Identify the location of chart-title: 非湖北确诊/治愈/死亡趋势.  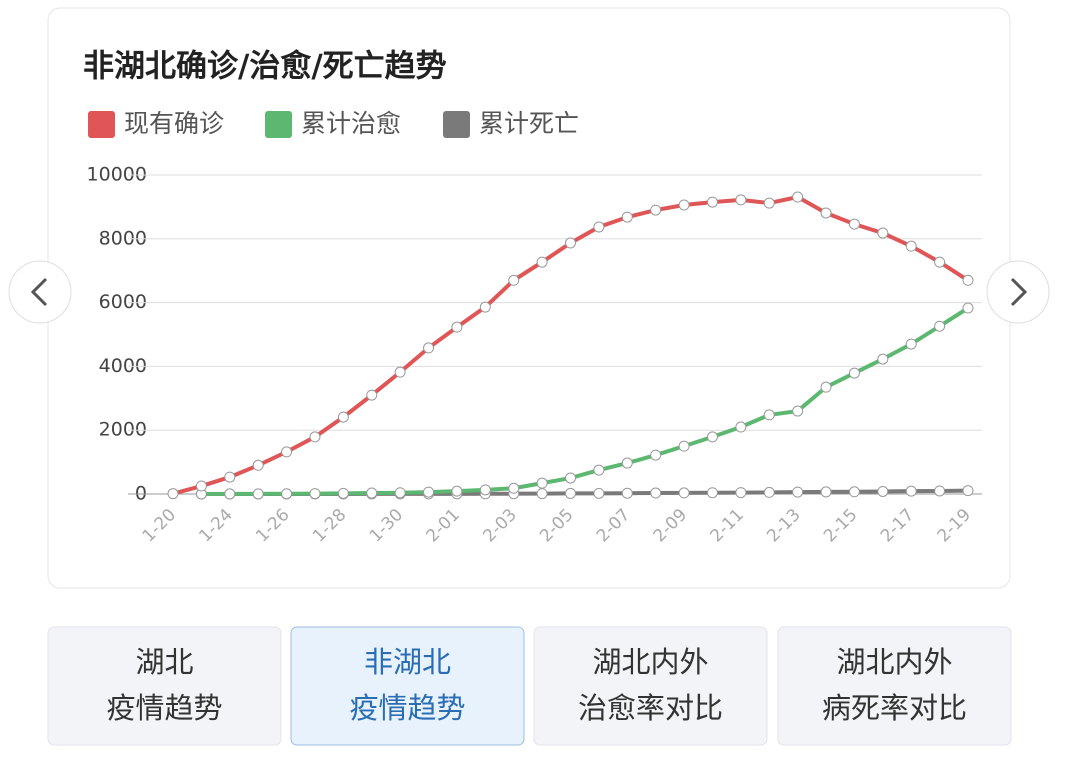
(265, 67).